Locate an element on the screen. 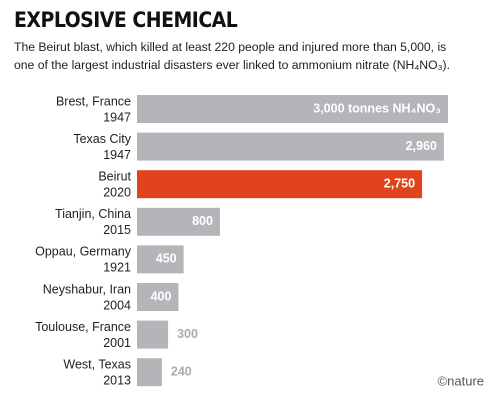 This screenshot has width=496, height=412. source: ©nature is located at coordinates (461, 380).